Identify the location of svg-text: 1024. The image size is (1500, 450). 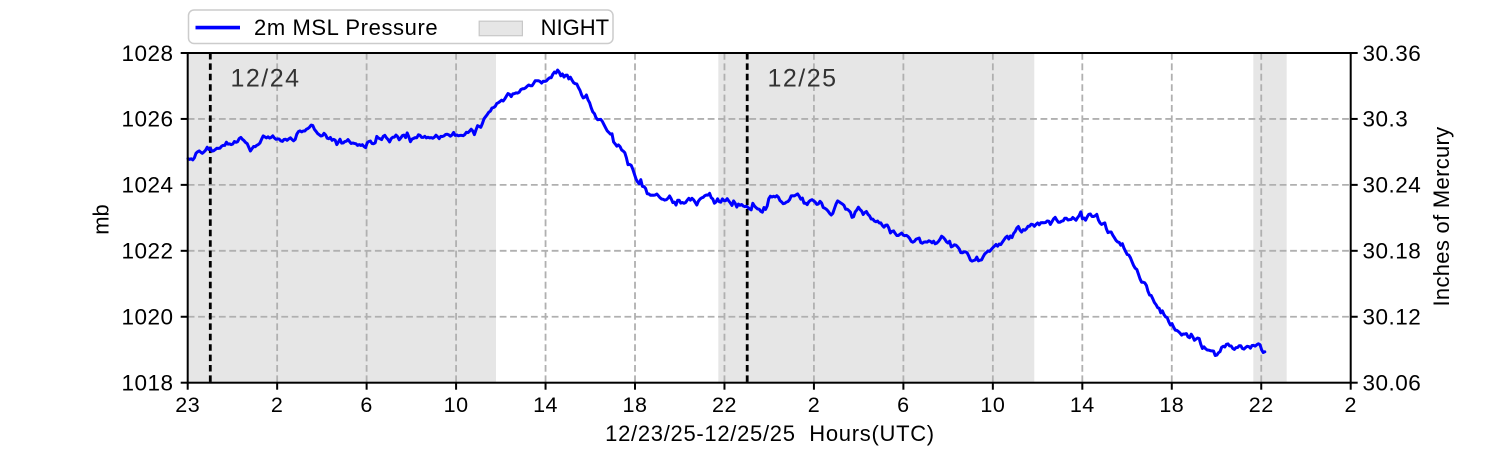
(147, 185).